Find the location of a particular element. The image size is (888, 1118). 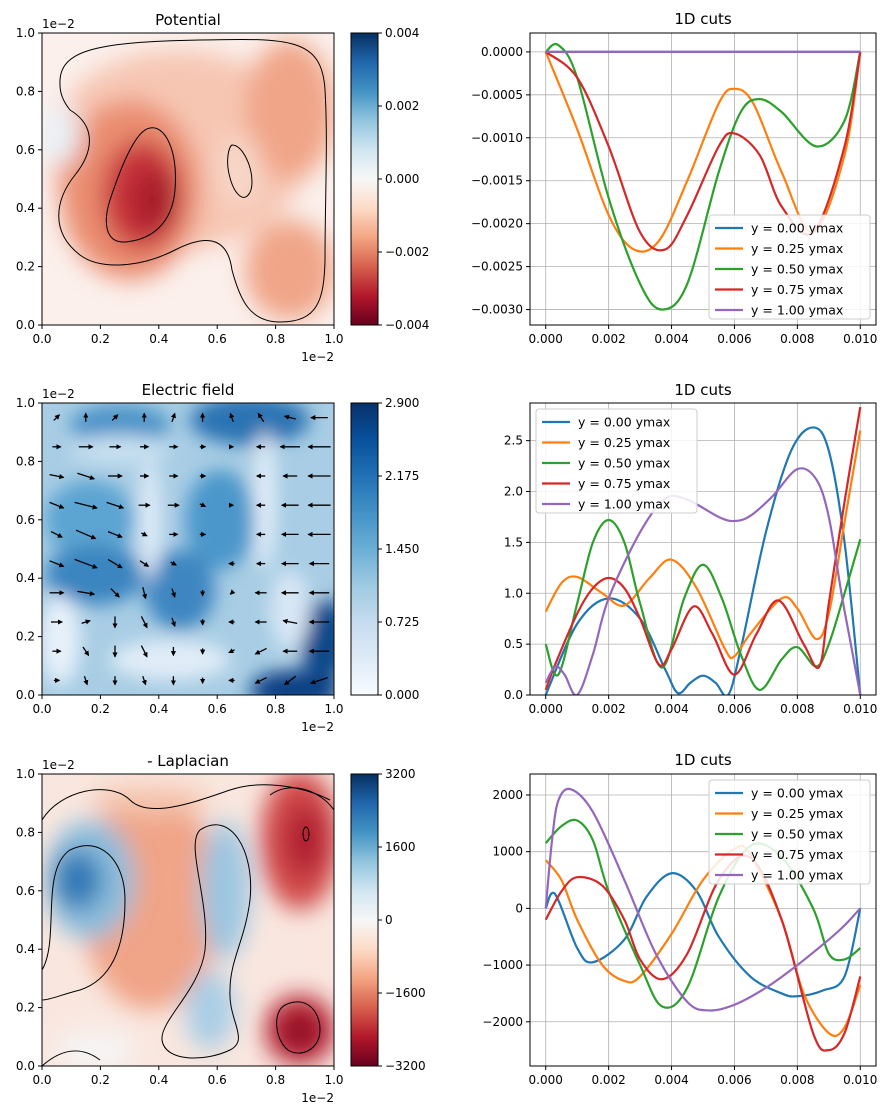

legend-label: y = 0.75 ymax is located at coordinates (624, 483).